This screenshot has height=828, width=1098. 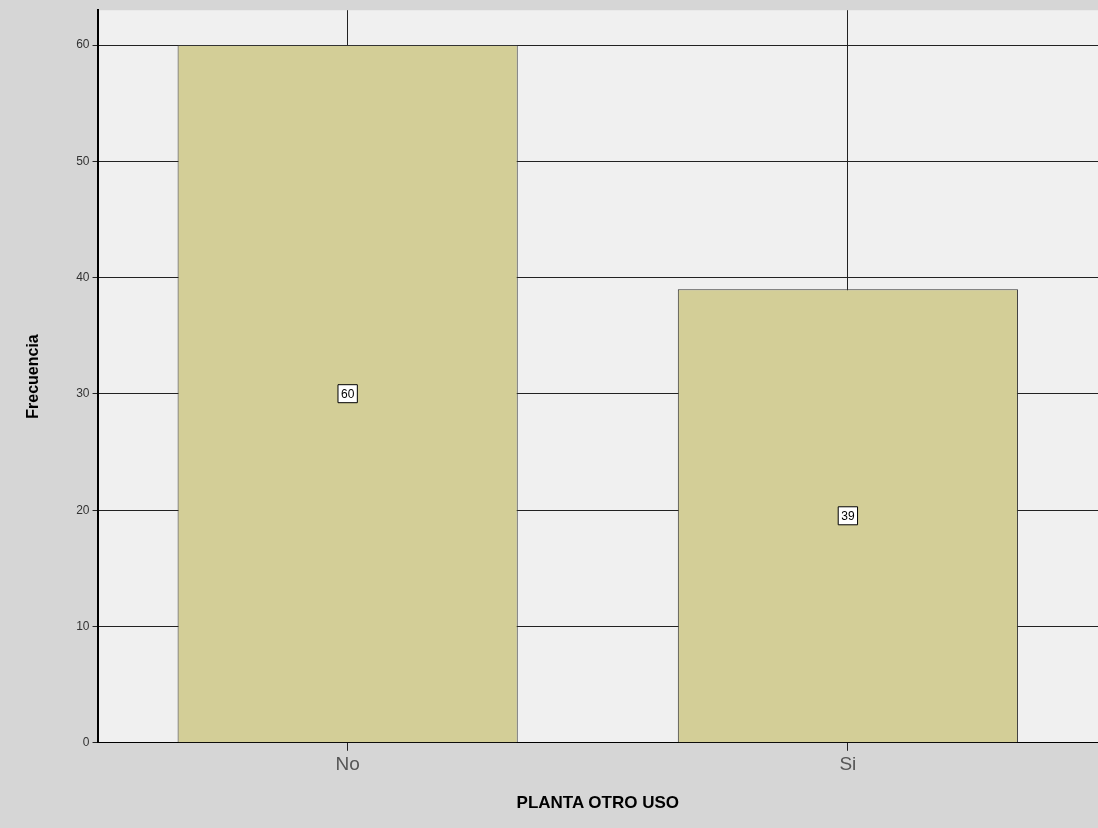 I want to click on y-axis-title: Frecuencia, so click(x=33, y=376).